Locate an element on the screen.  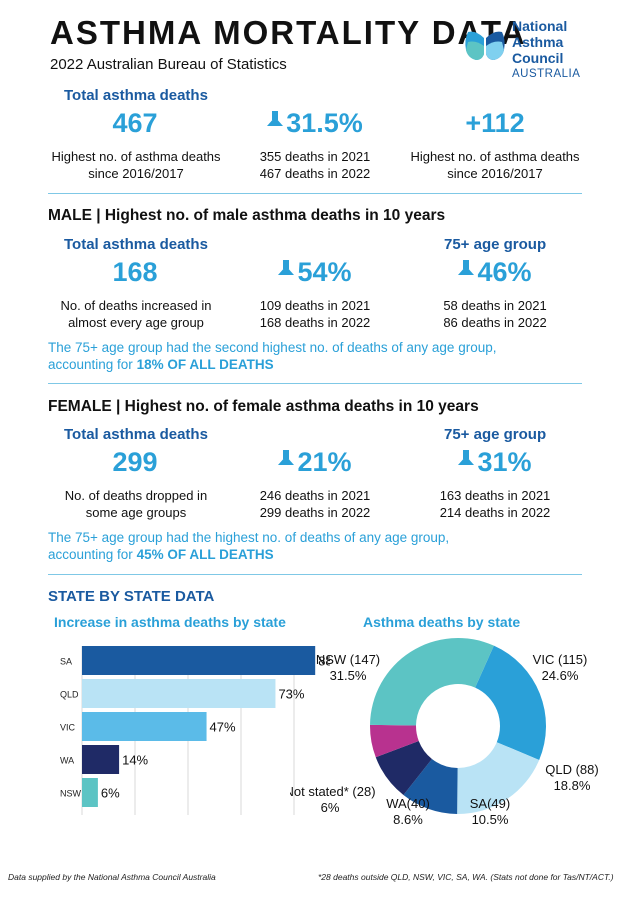
overall-pct-block: 31.5% is located at coordinates (315, 123).